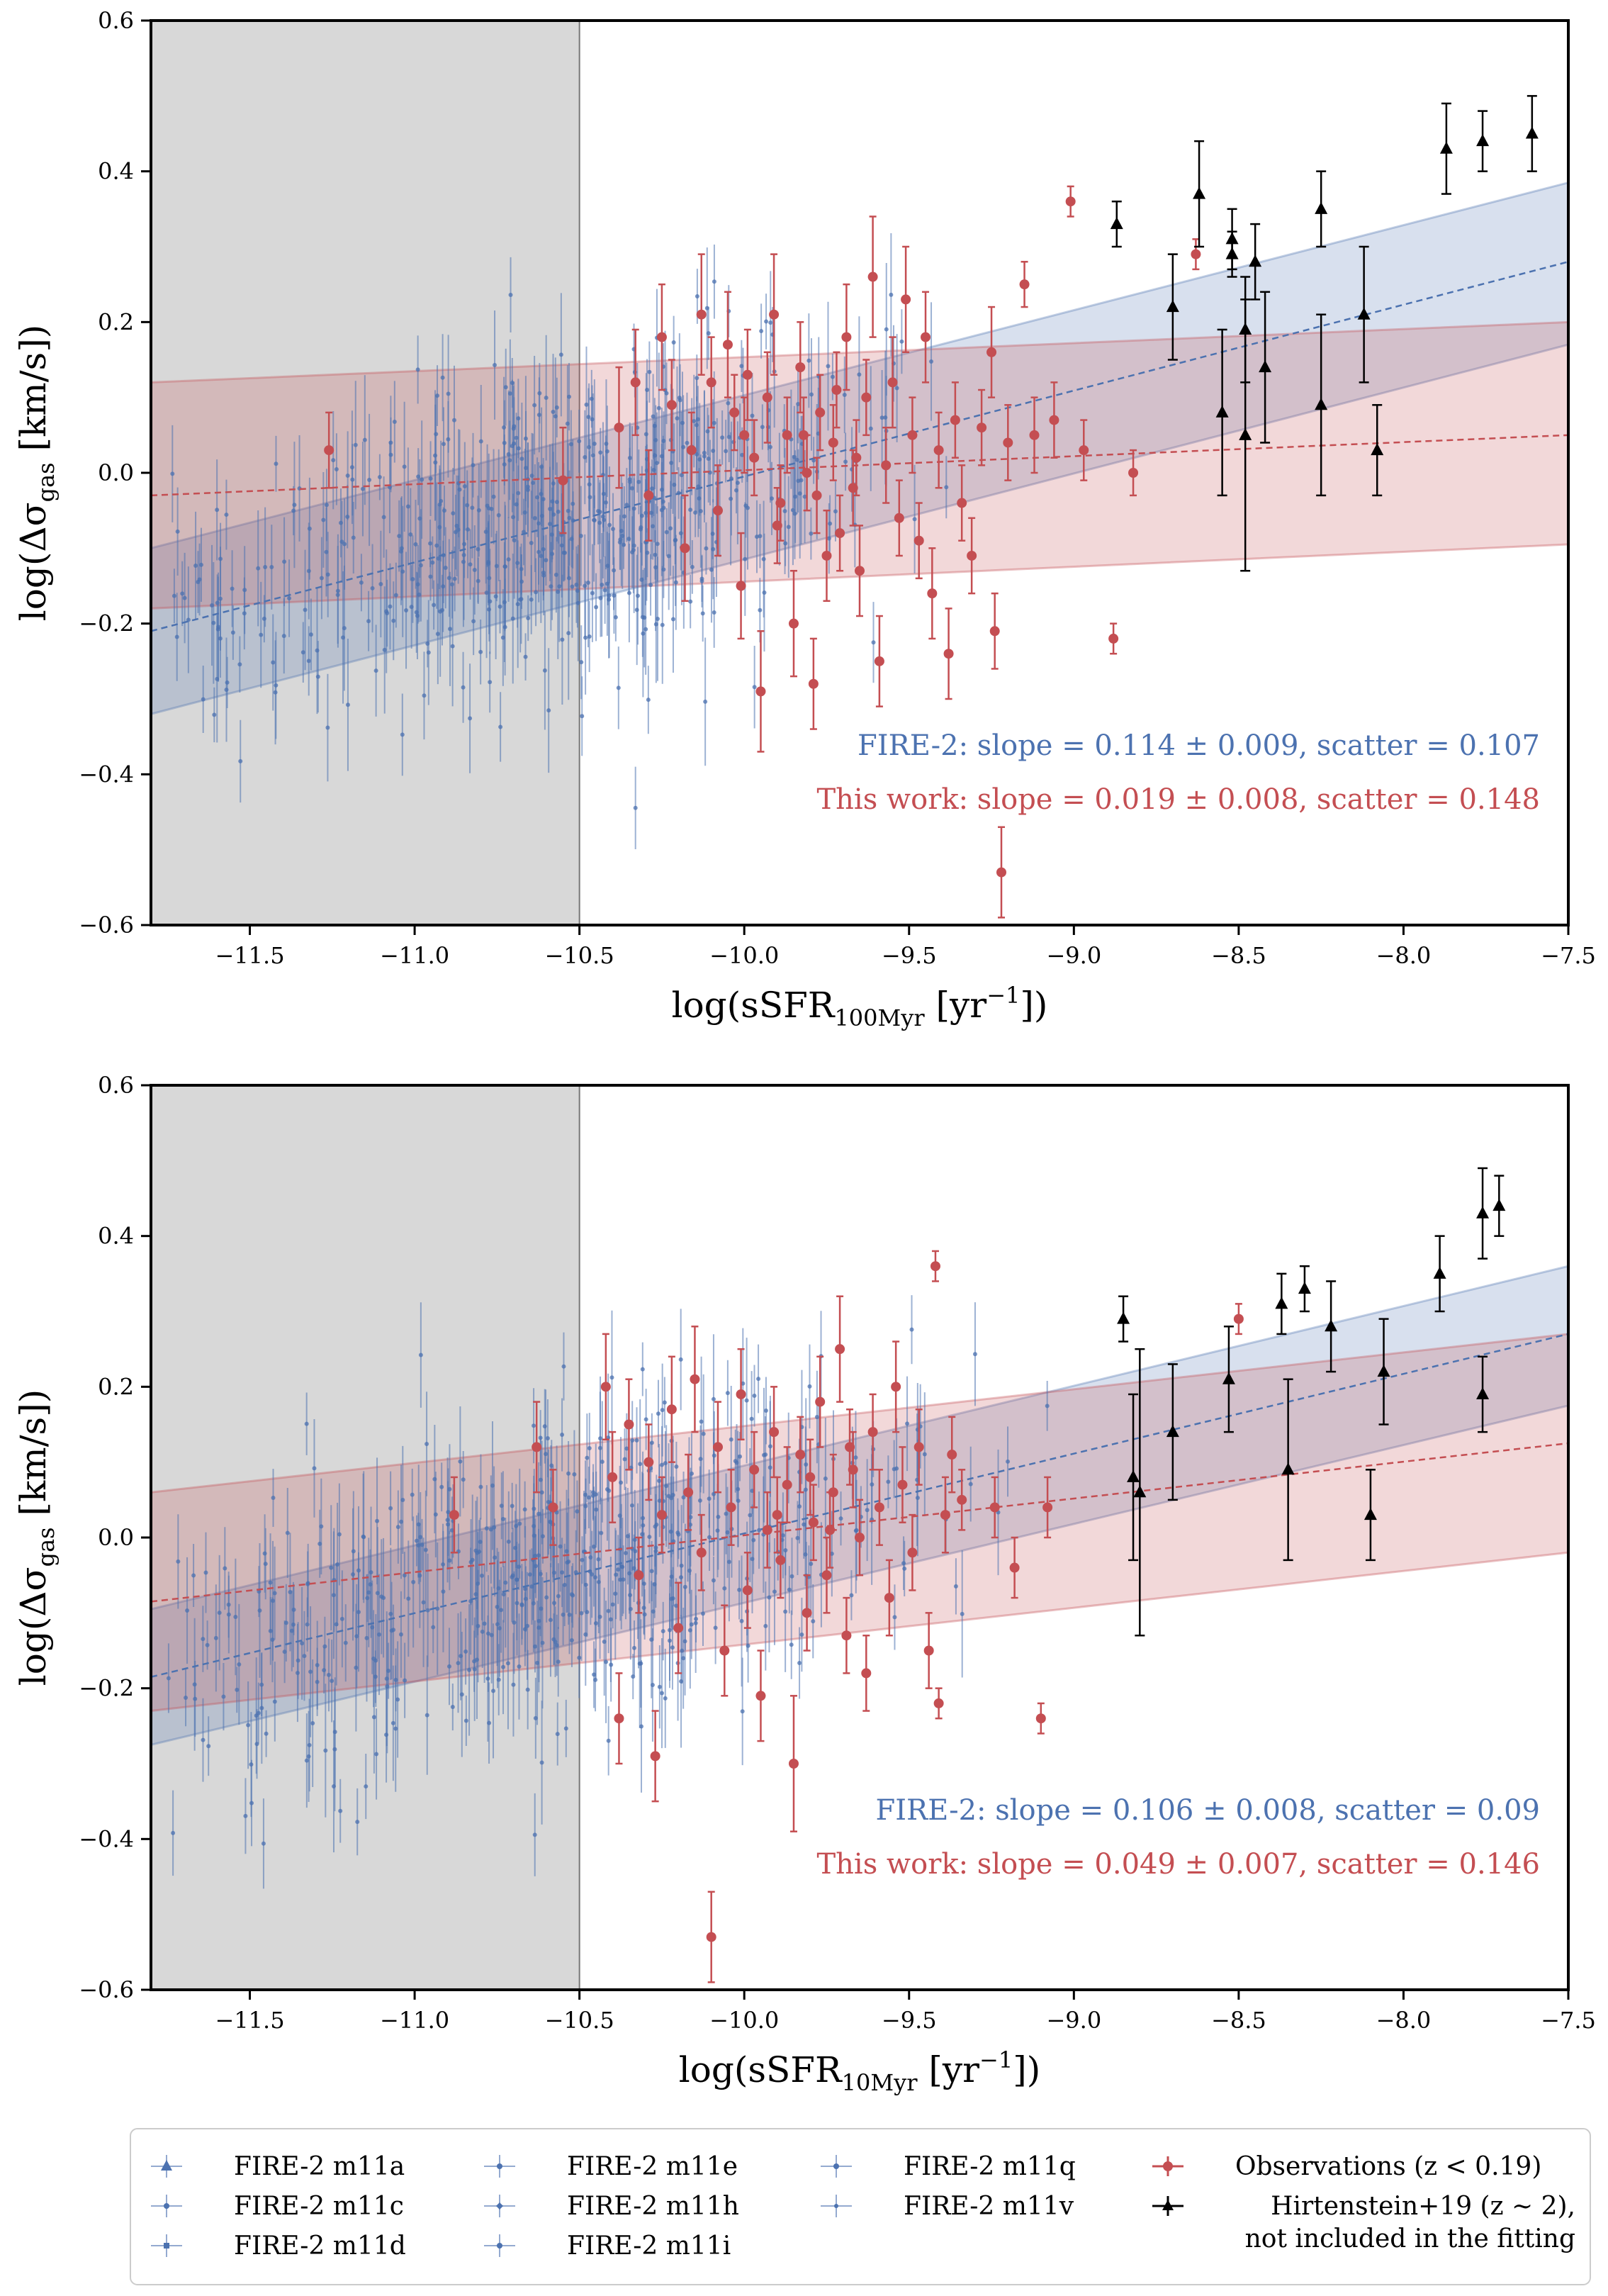 The width and height of the screenshot is (1608, 2296). I want to click on x-tick-label: −9.5, so click(909, 2021).